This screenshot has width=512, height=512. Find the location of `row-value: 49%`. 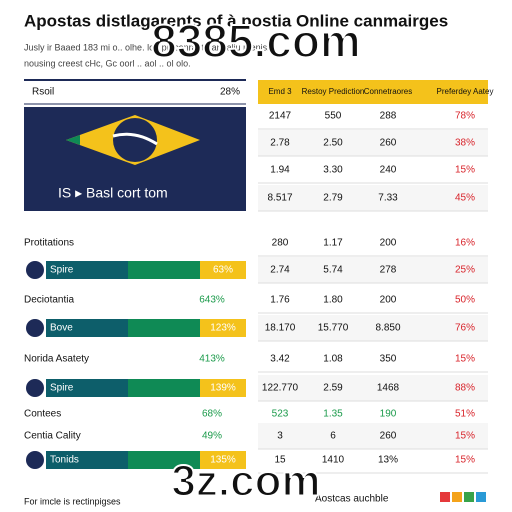

row-value: 49% is located at coordinates (212, 436).